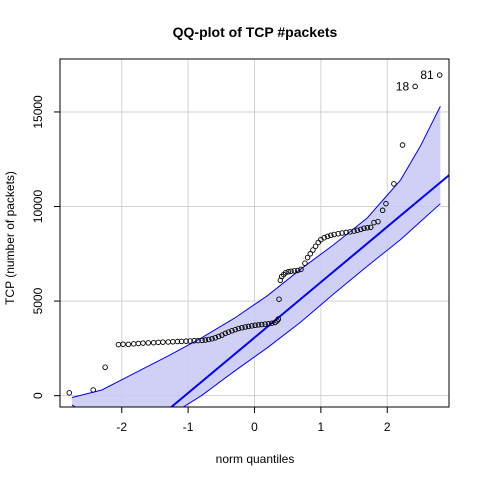 The image size is (480, 480). What do you see at coordinates (188, 427) in the screenshot?
I see `x-tick-label: -1` at bounding box center [188, 427].